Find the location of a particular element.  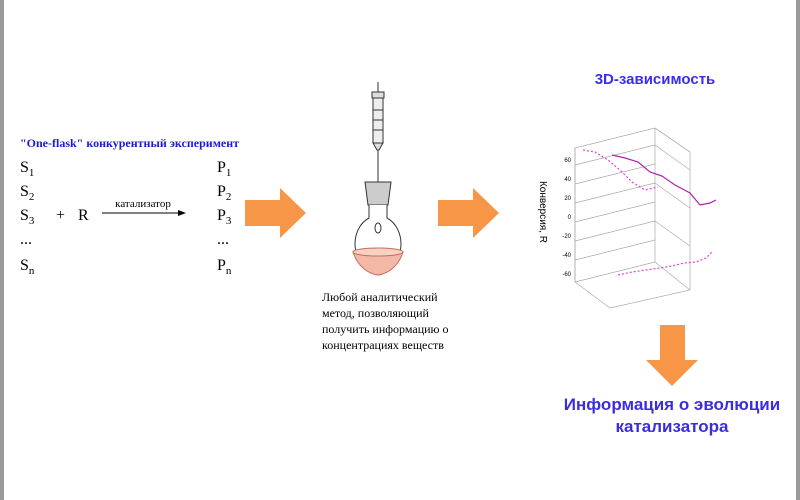

species: Pn is located at coordinates (224, 267).